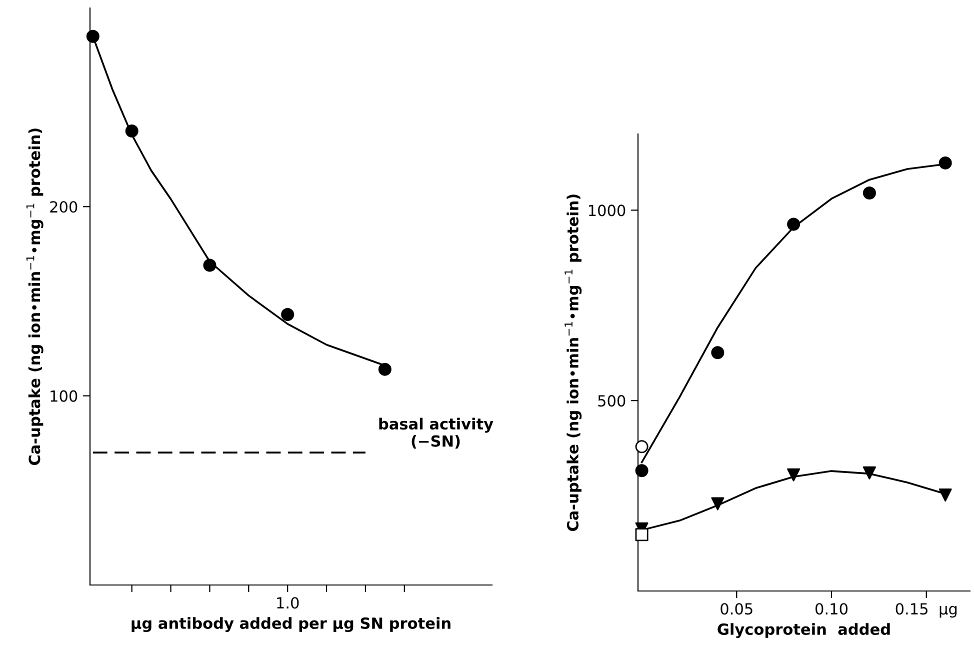 The image size is (974, 647). Describe the element at coordinates (64, 207) in the screenshot. I see `y-tick-label: 200` at that location.